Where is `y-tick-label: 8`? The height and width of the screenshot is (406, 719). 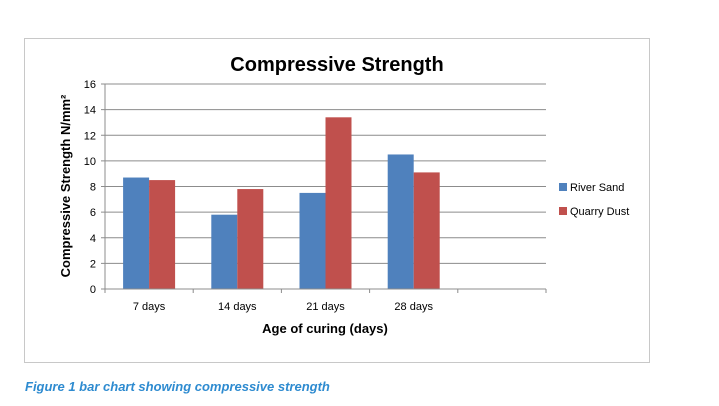
y-tick-label: 8 is located at coordinates (93, 188).